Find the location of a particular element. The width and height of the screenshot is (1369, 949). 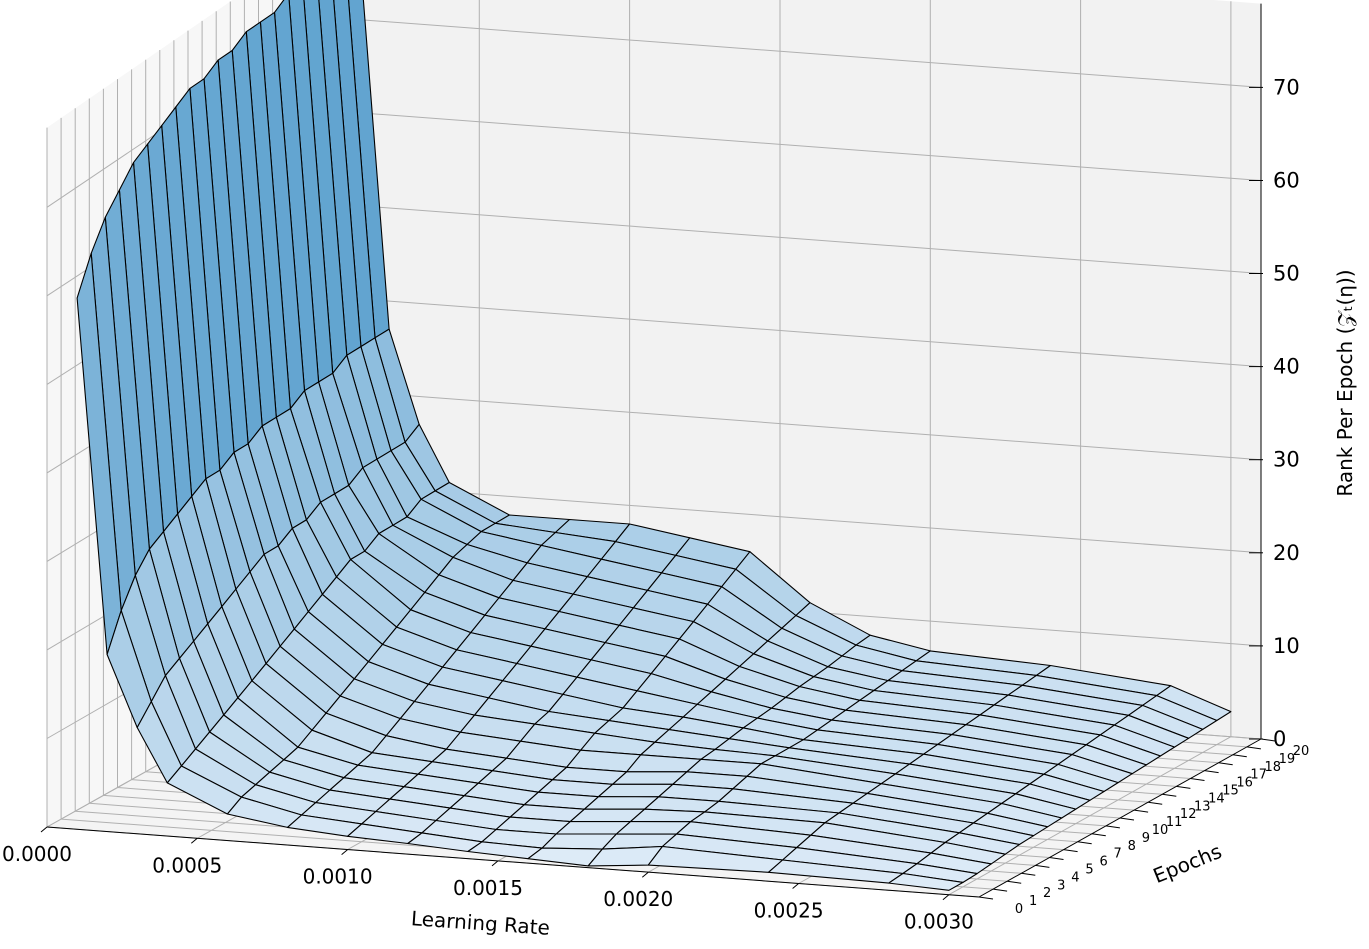

surface-face is located at coordinates (926, 881).